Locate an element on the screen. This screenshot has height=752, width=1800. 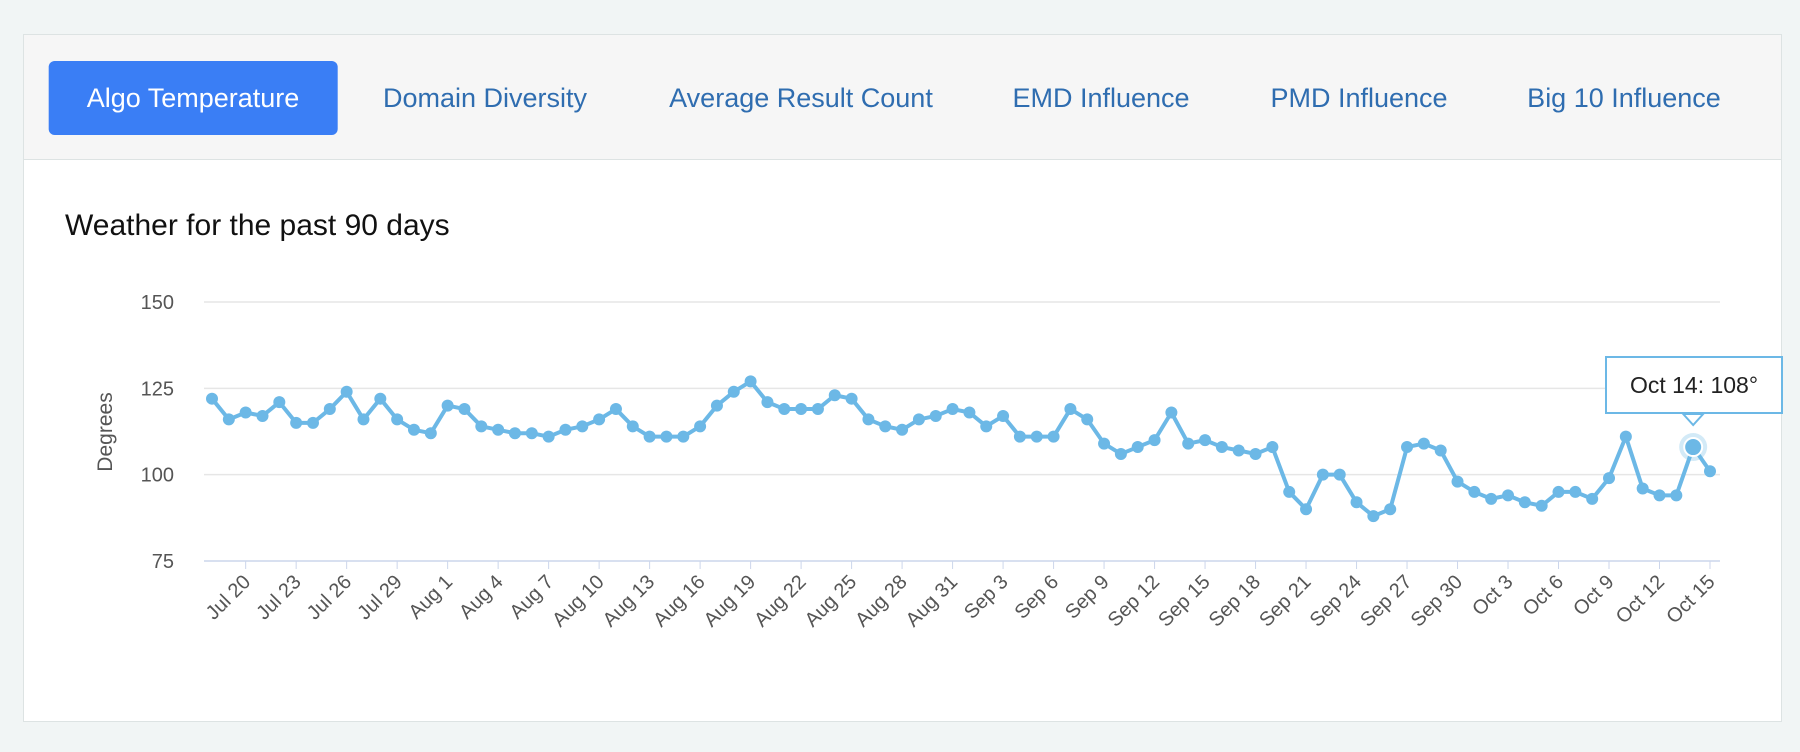
x-tick-label: Oct 6 is located at coordinates (1543, 595).